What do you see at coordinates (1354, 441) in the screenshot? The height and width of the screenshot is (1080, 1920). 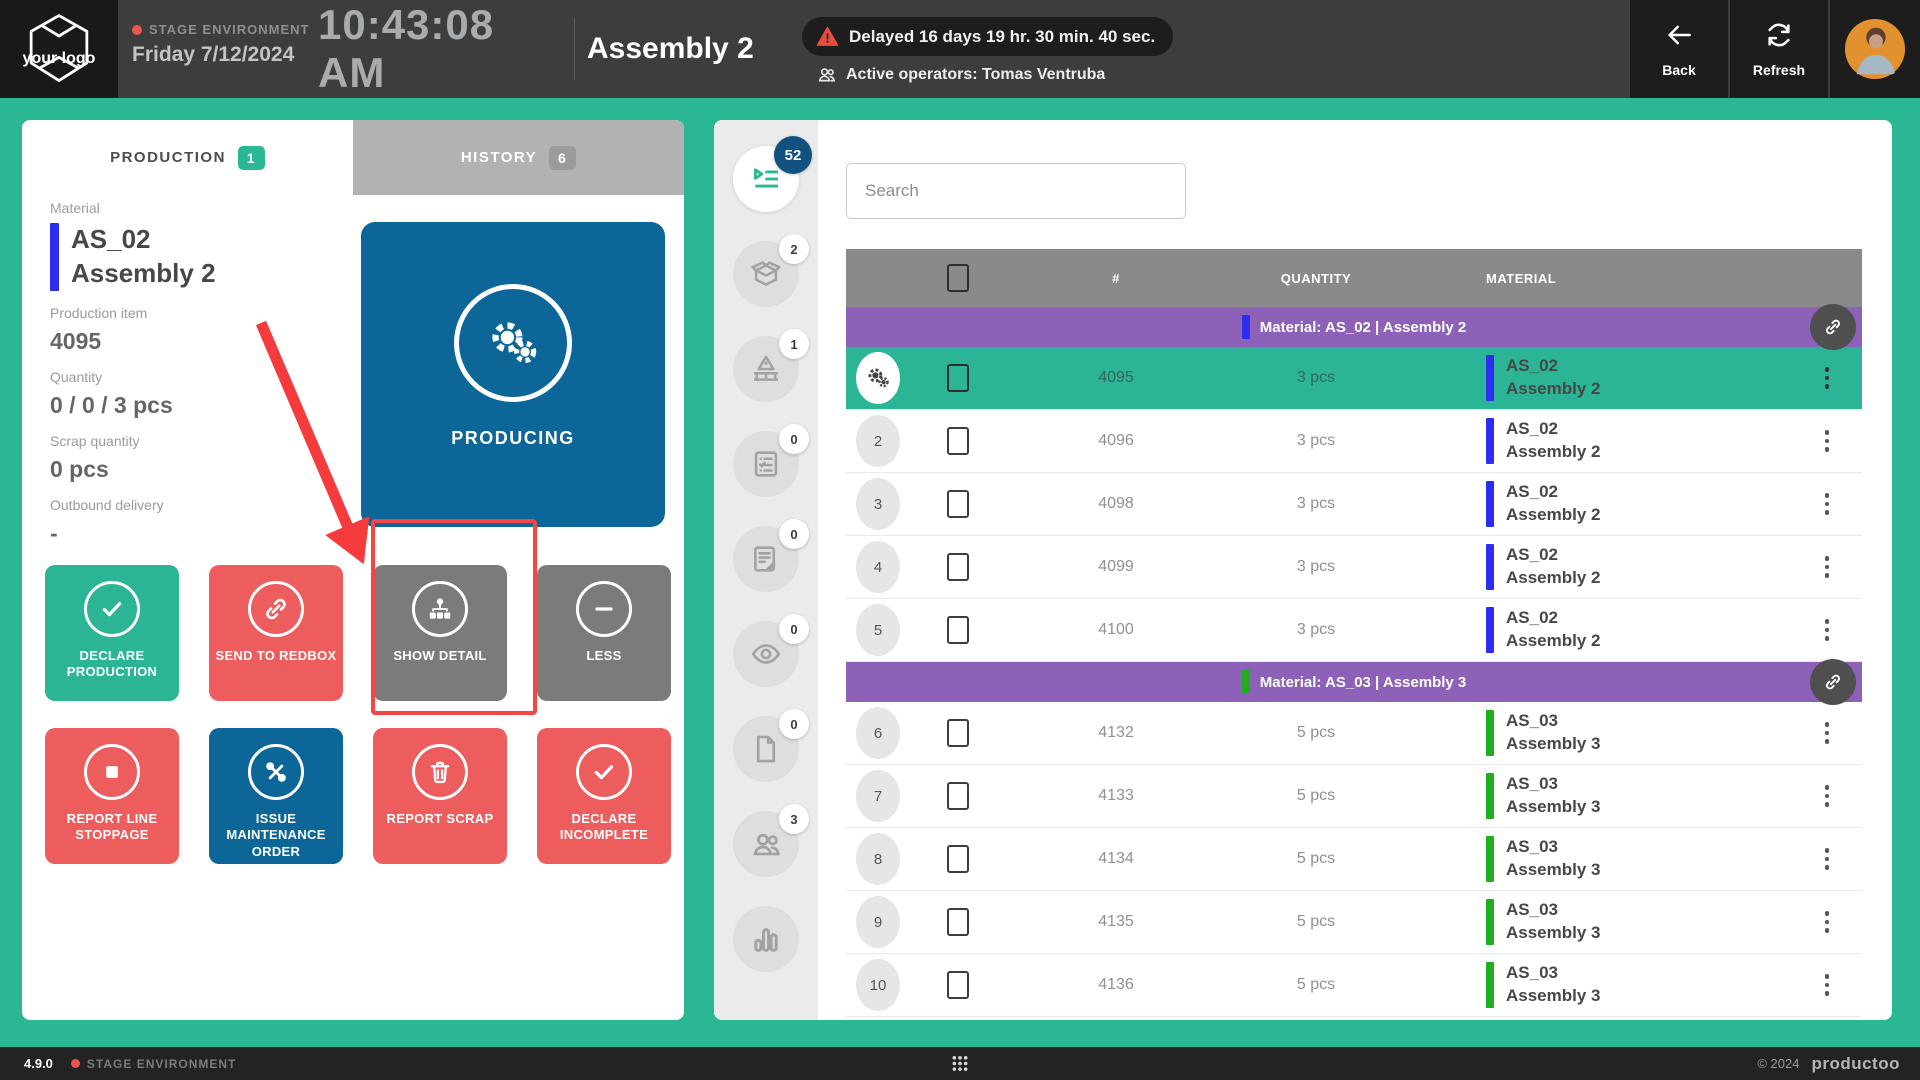 I see `table-row: 2 4096 3 pcs AS_02 Assembly 2` at bounding box center [1354, 441].